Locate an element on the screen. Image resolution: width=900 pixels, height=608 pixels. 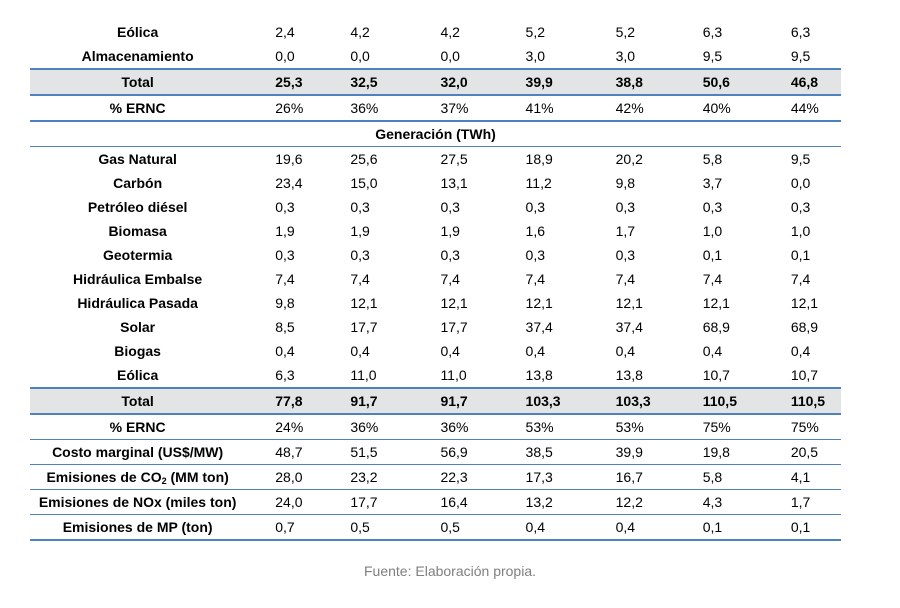
value-cell: 16,7 is located at coordinates (628, 477).